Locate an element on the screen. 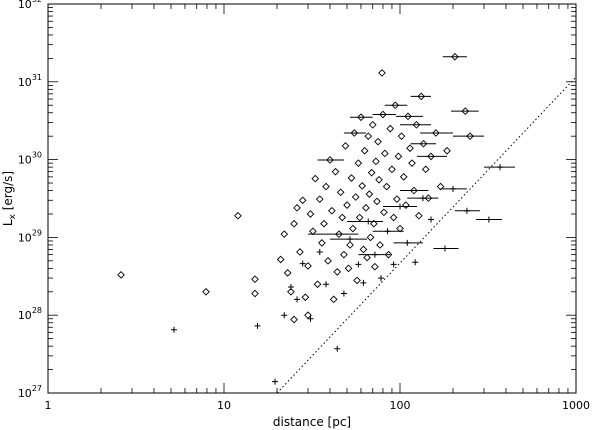 The width and height of the screenshot is (593, 430). y-tick-label: 1028 is located at coordinates (30, 314).